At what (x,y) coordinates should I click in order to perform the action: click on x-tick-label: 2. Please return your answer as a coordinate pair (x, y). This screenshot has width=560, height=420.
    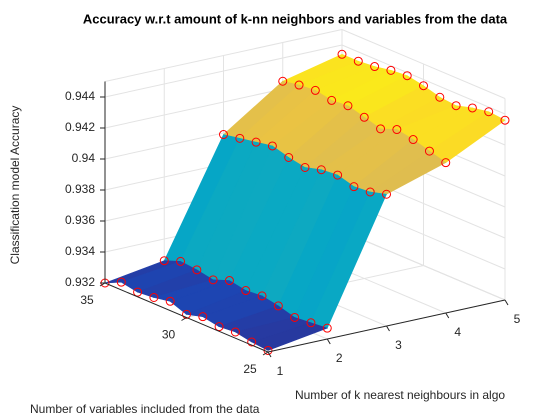
    Looking at the image, I should click on (339, 358).